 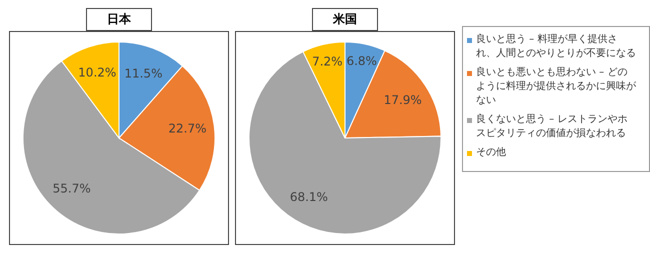 I want to click on legend-label: 良くないと思う – レストランやホスピタリティの価値が損なわれる, so click(x=552, y=127).